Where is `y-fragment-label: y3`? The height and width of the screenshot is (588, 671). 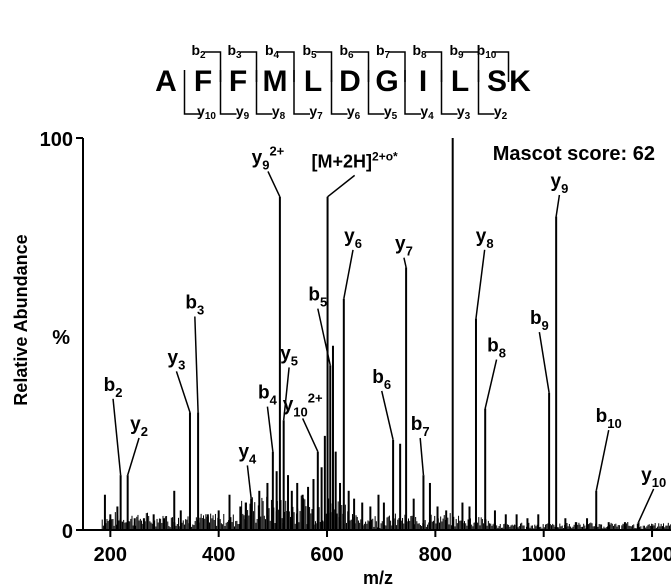 y-fragment-label: y3 is located at coordinates (464, 112).